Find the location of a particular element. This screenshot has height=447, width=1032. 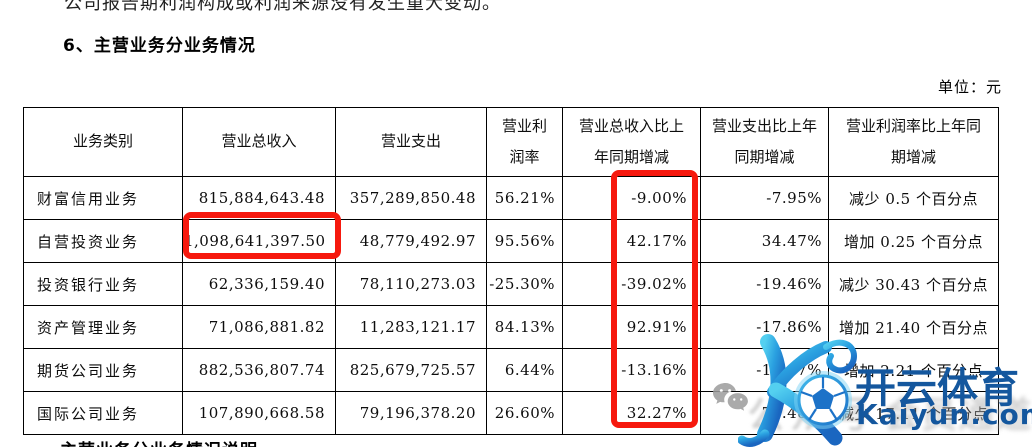

cell-value: -15.17% is located at coordinates (764, 370).